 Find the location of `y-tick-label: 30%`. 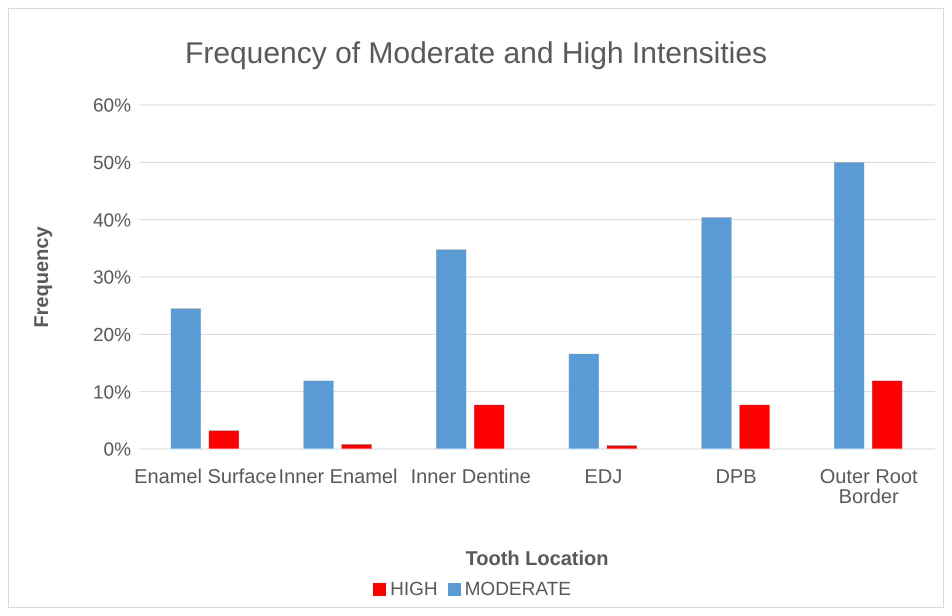

y-tick-label: 30% is located at coordinates (112, 278).